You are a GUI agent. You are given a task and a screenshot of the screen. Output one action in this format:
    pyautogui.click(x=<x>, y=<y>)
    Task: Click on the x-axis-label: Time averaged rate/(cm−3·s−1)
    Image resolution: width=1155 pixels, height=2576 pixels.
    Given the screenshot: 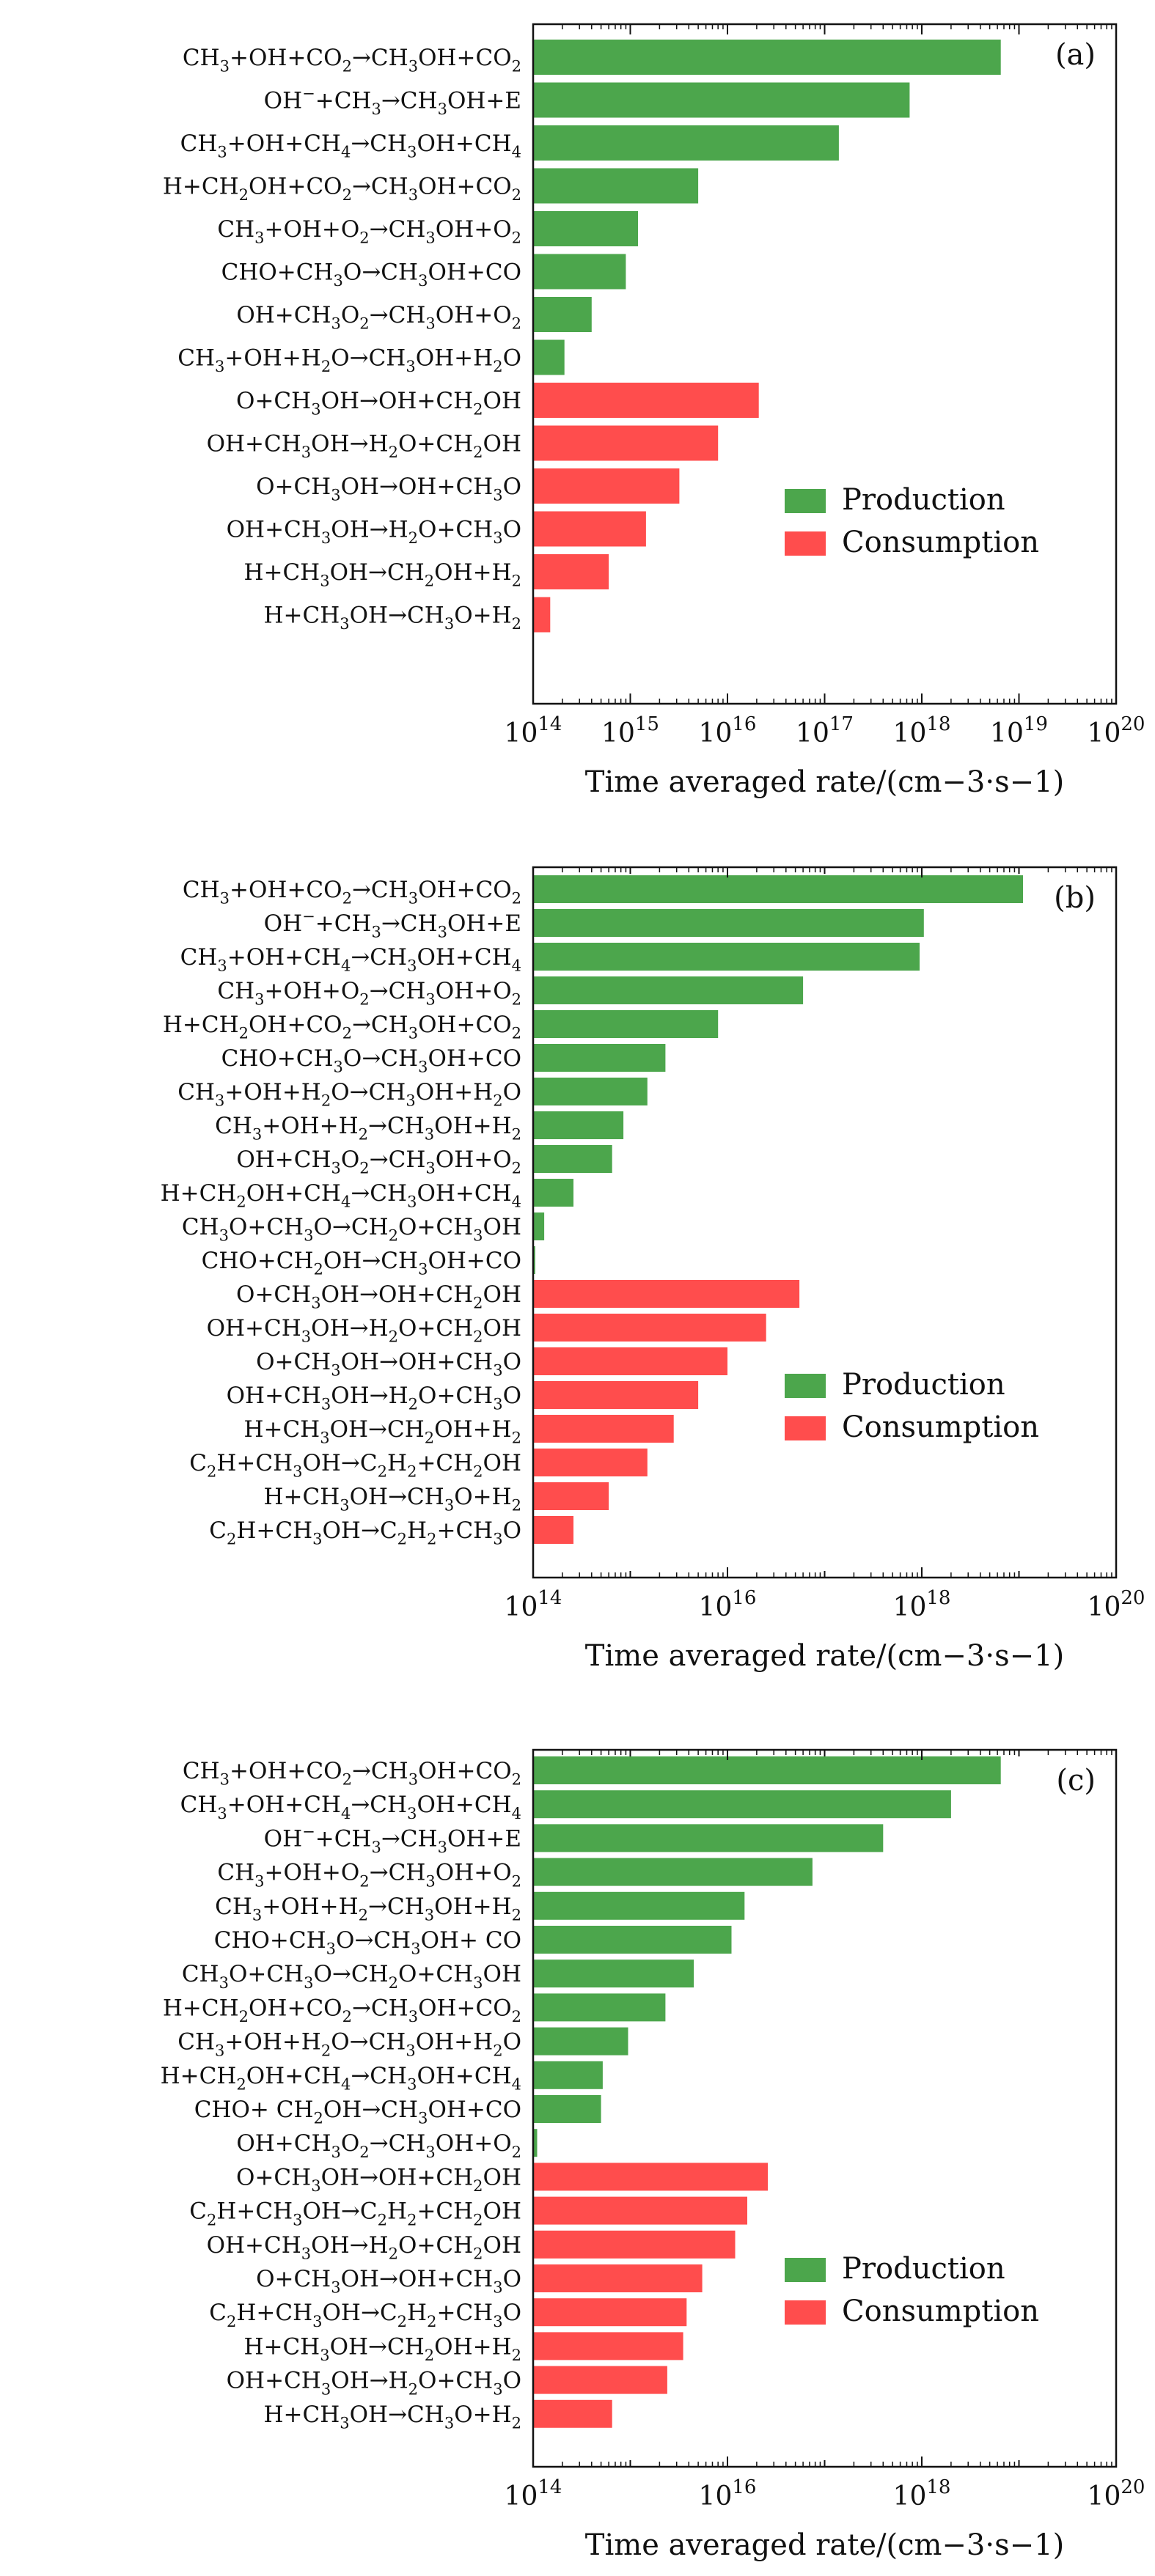 What is the action you would take?
    pyautogui.click(x=824, y=2545)
    